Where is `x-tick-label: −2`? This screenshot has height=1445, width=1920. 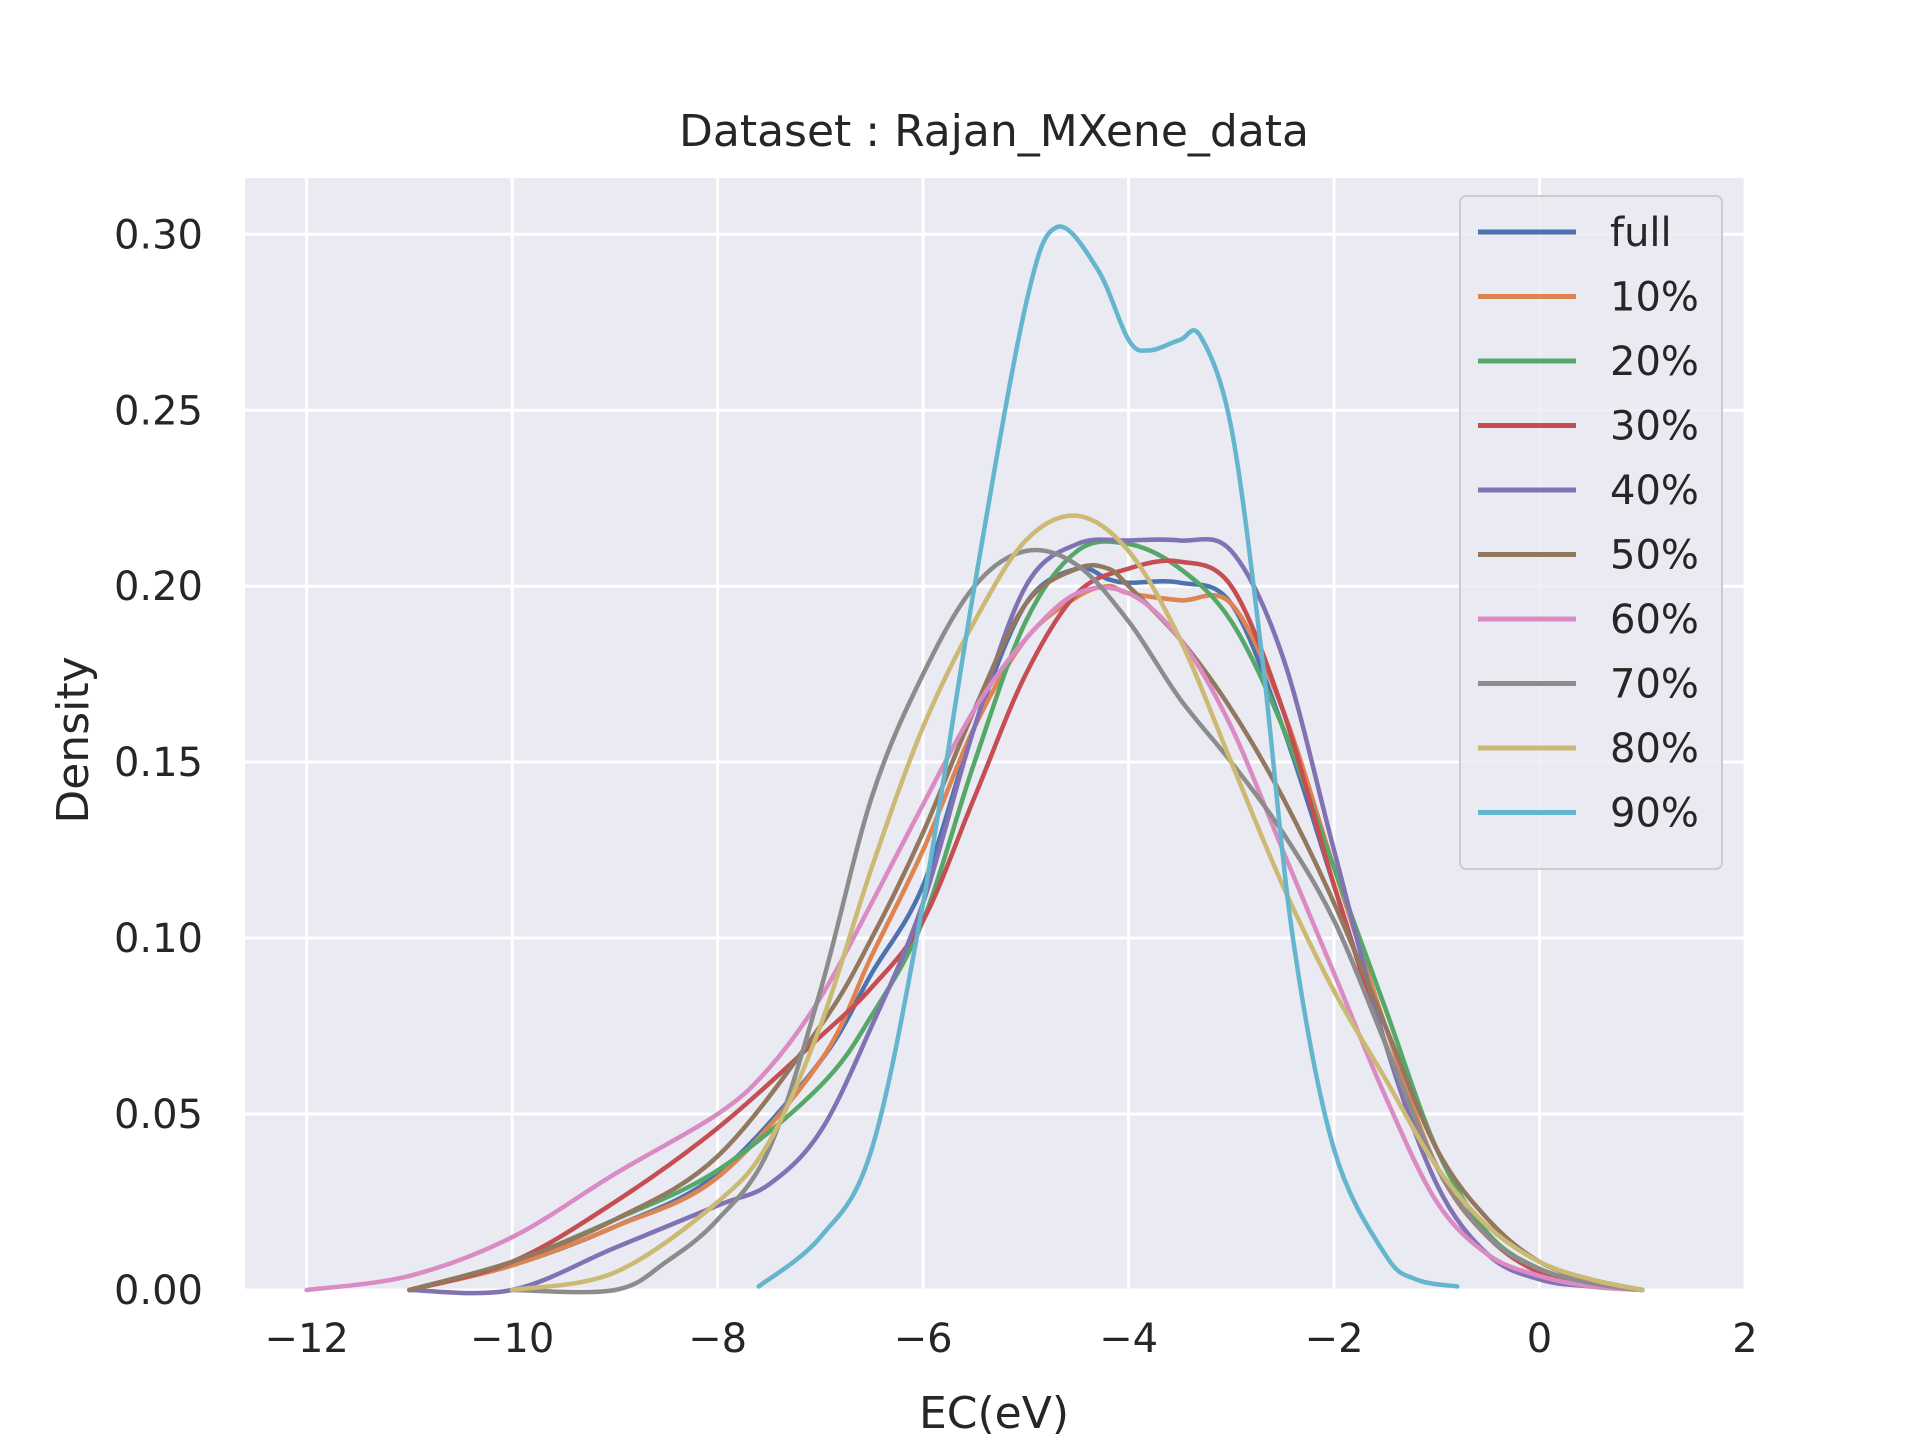 x-tick-label: −2 is located at coordinates (1334, 1339).